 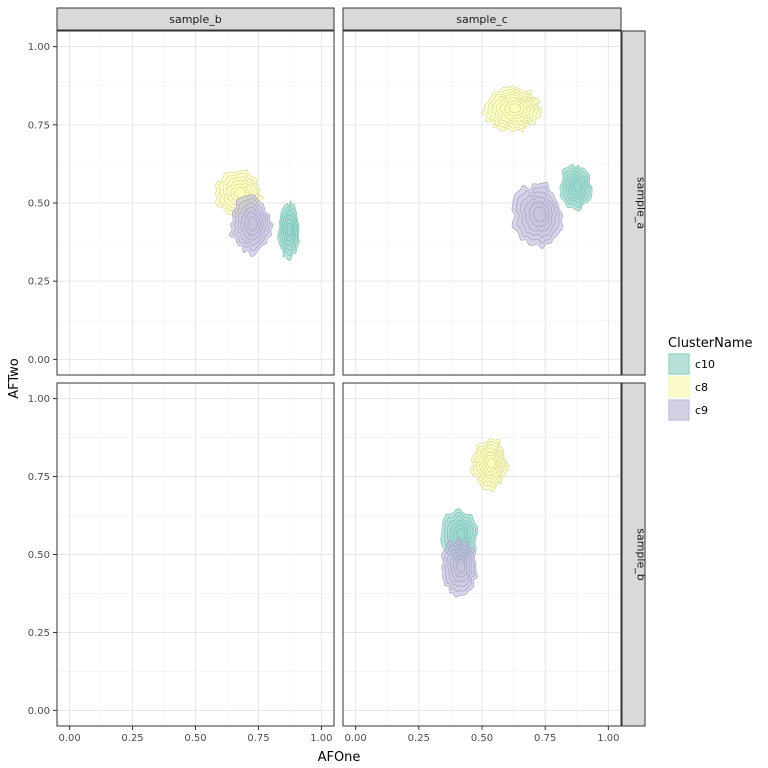 What do you see at coordinates (641, 203) in the screenshot?
I see `strip-label: sample_a` at bounding box center [641, 203].